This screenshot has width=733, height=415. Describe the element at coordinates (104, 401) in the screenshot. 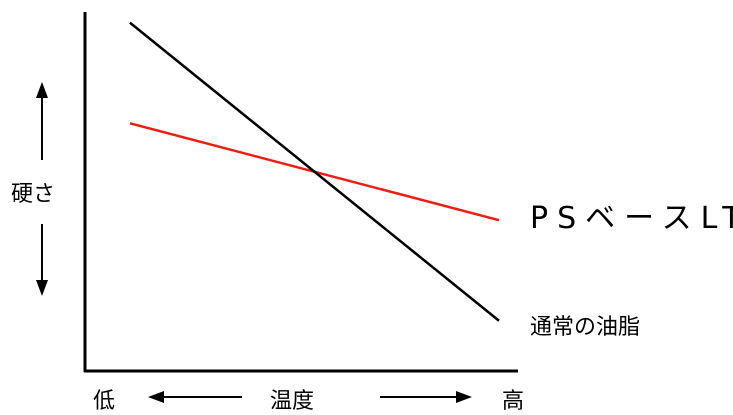

I see `x-tick-label-low: 低` at that location.